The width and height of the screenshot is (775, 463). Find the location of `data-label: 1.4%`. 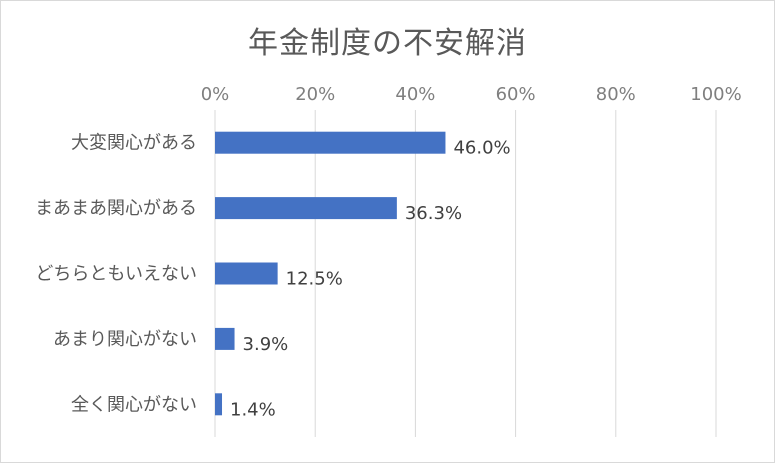

data-label: 1.4% is located at coordinates (253, 409).